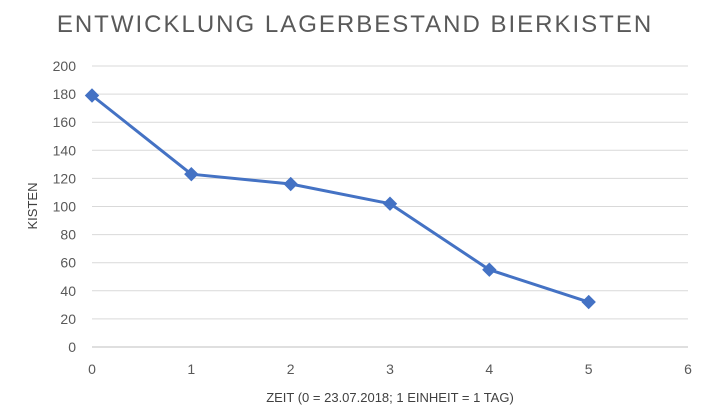 This screenshot has width=701, height=412. Describe the element at coordinates (688, 369) in the screenshot. I see `x-tick-label: 6` at that location.